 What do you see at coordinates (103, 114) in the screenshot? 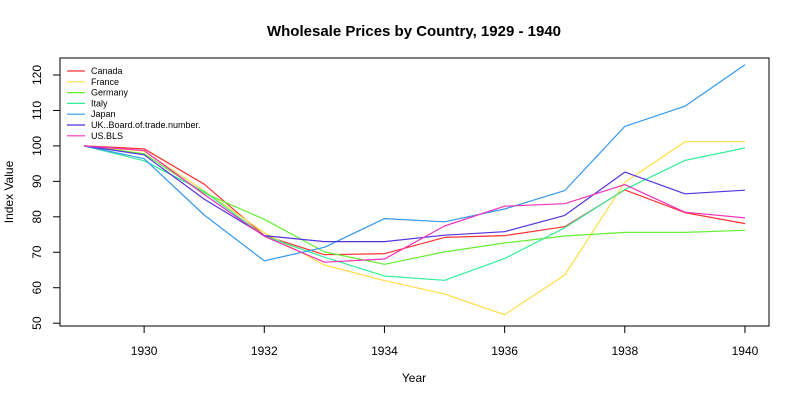
I see `legend-label-japan: Japan` at bounding box center [103, 114].